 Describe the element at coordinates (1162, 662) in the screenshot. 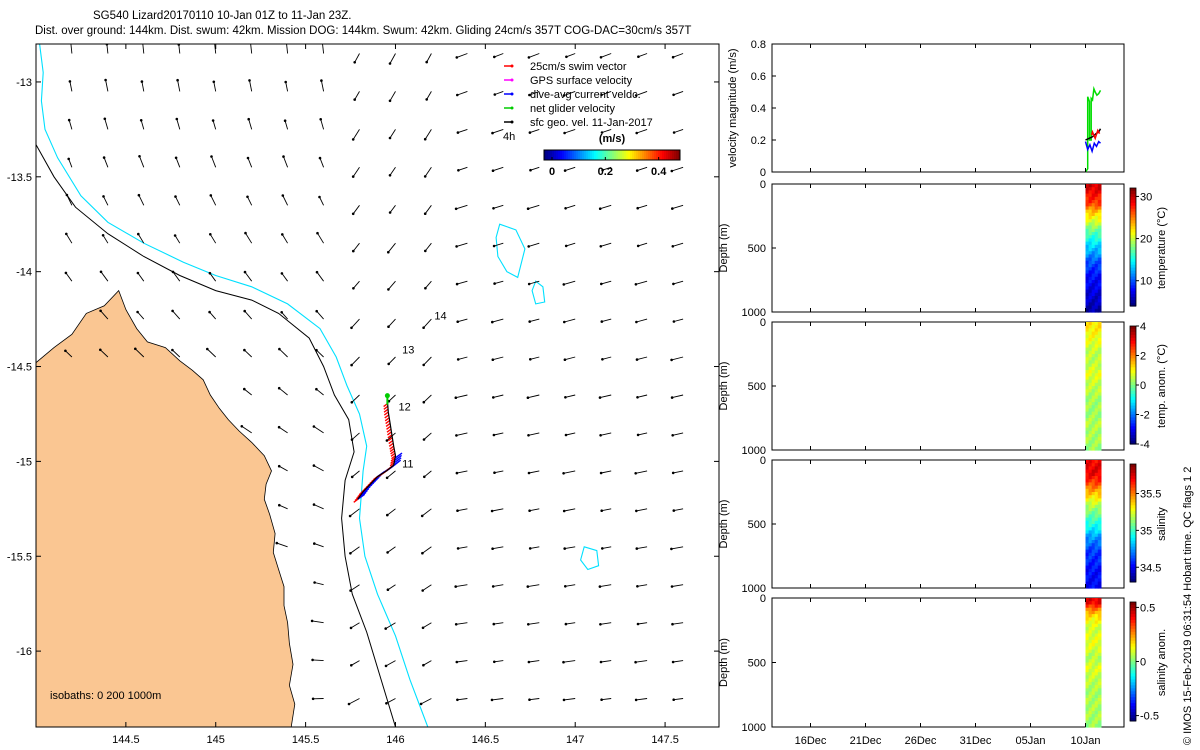

I see `colorbar-label: salinity anom.` at that location.